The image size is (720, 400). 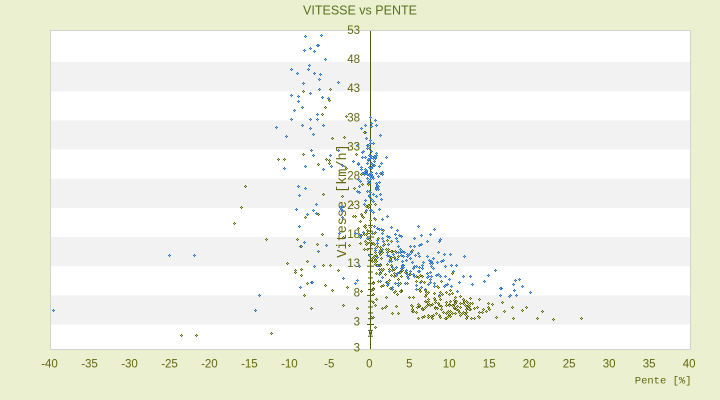 I want to click on svg-text: -10, so click(x=289, y=365).